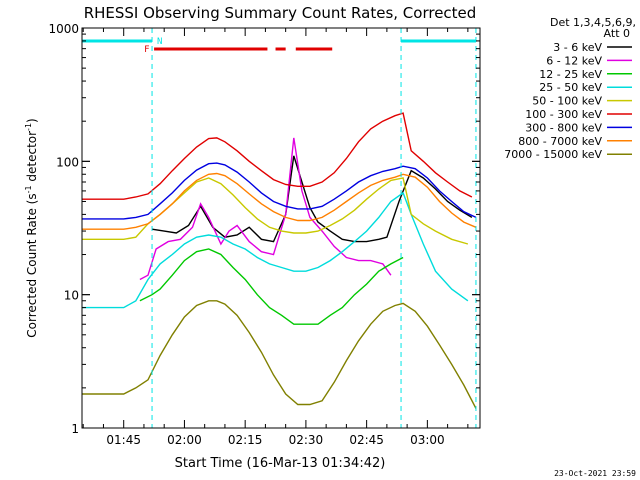 This screenshot has width=640, height=480. Describe the element at coordinates (280, 463) in the screenshot. I see `x-axis-label: Start Time (16-Mar-13 01:34:42)` at that location.